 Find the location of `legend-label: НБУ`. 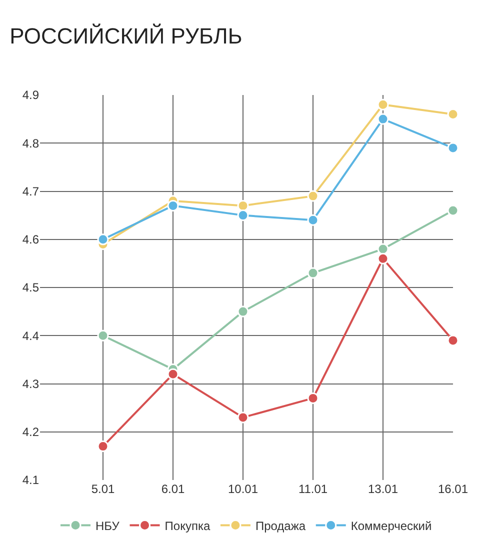

legend-label: НБУ is located at coordinates (108, 525).